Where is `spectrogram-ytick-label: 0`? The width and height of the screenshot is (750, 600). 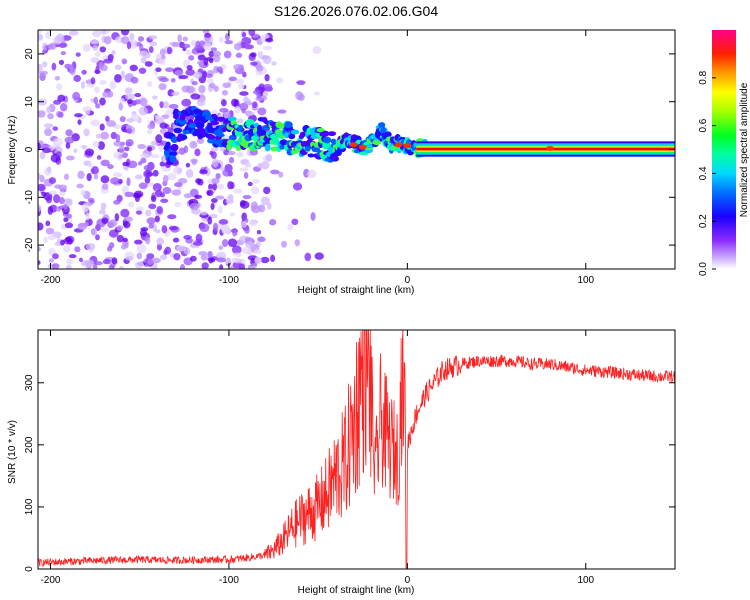
spectrogram-ytick-label: 0 is located at coordinates (29, 149).